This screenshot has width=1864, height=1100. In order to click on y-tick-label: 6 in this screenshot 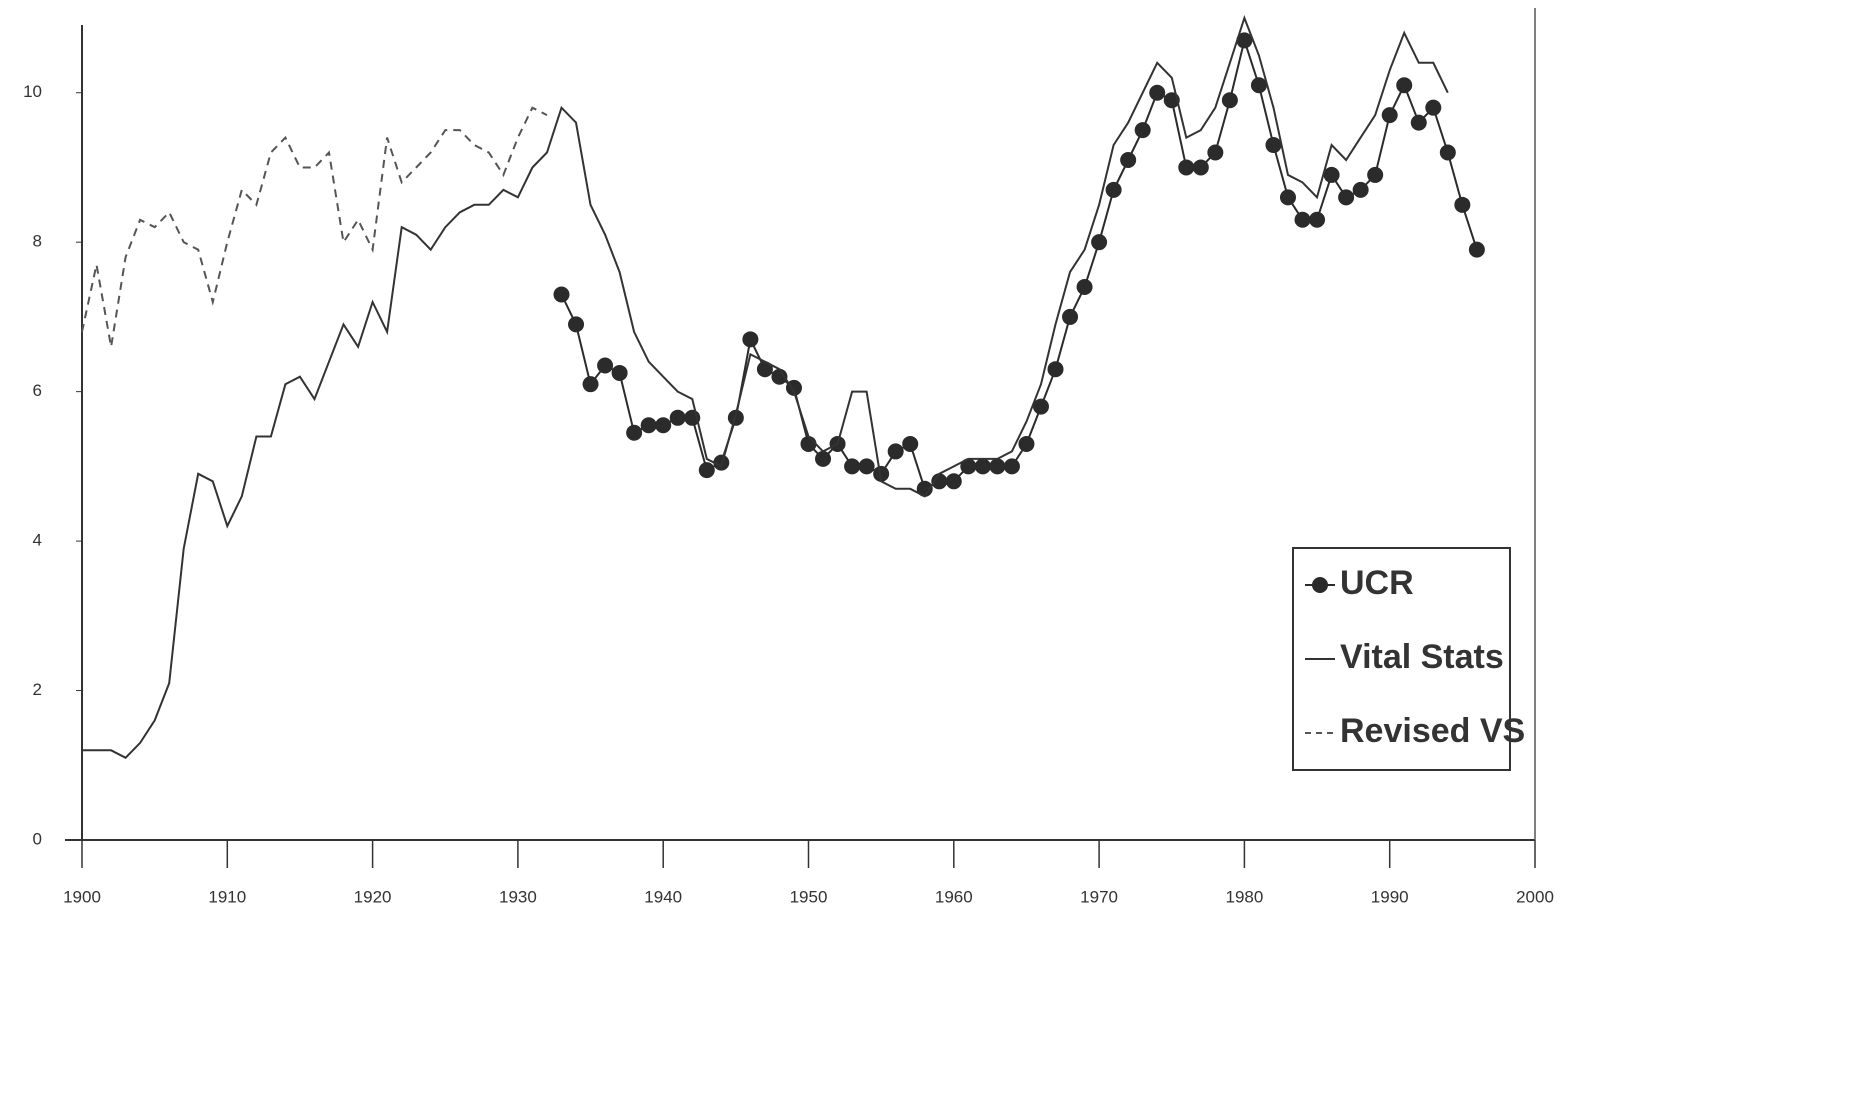, I will do `click(37, 390)`.